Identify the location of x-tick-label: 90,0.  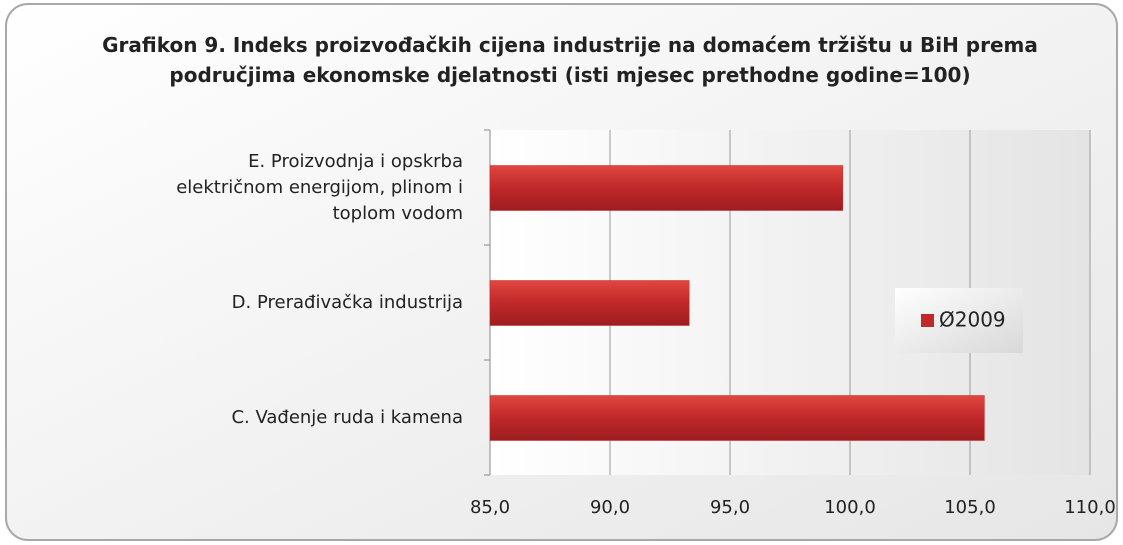
(610, 507).